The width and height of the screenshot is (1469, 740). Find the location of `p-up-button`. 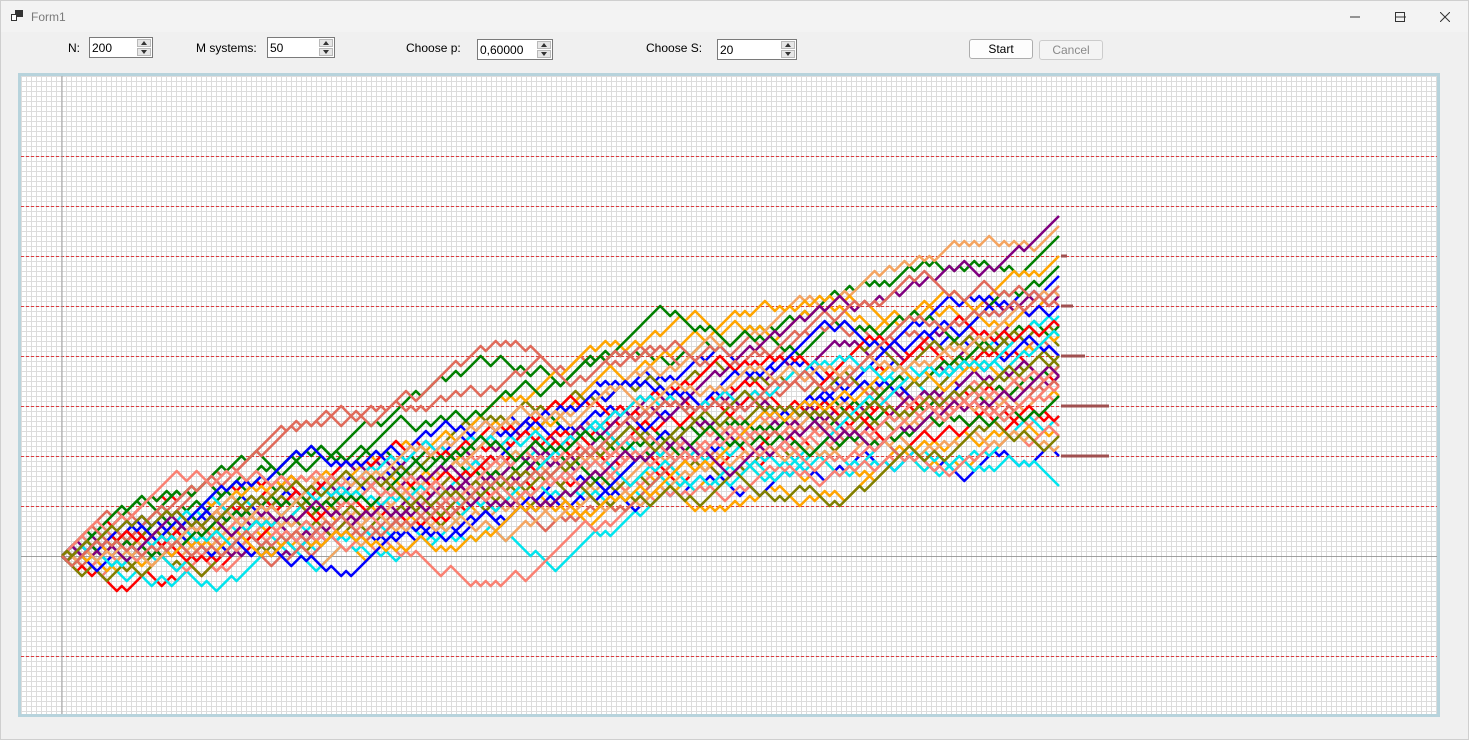

p-up-button is located at coordinates (544, 45).